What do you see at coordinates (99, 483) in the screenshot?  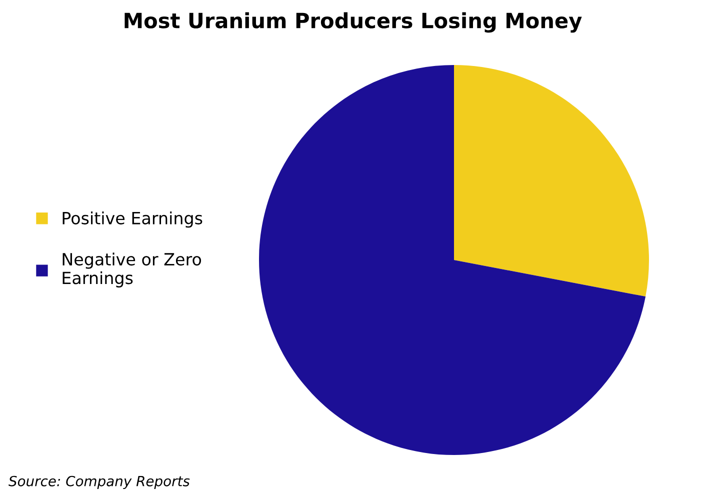 I see `source-note: Source: Company Reports` at bounding box center [99, 483].